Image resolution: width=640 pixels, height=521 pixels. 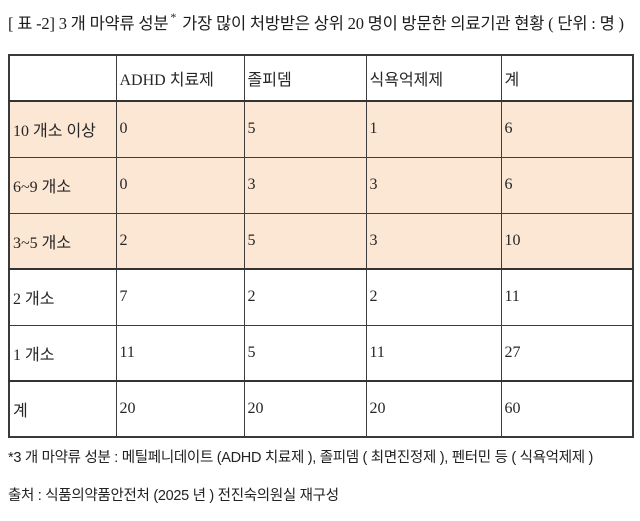 I want to click on row-label: 계, so click(x=62, y=409).